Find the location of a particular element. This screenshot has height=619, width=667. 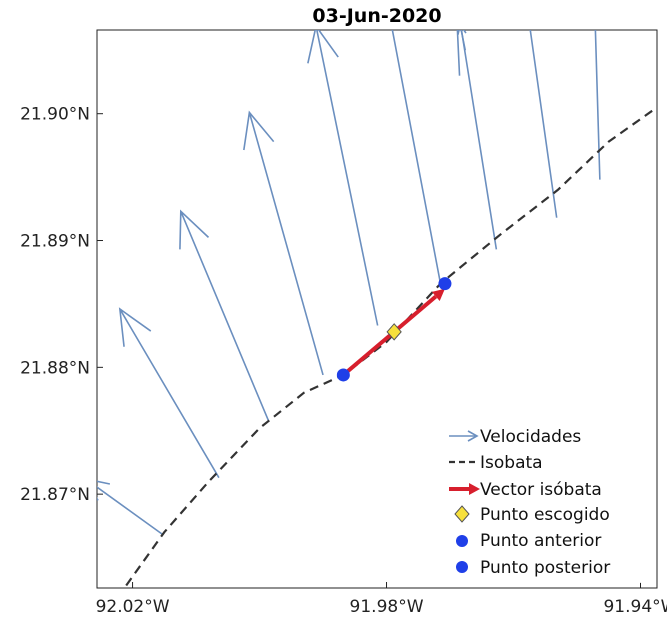

legend-vector-arrowhead is located at coordinates (474, 489).